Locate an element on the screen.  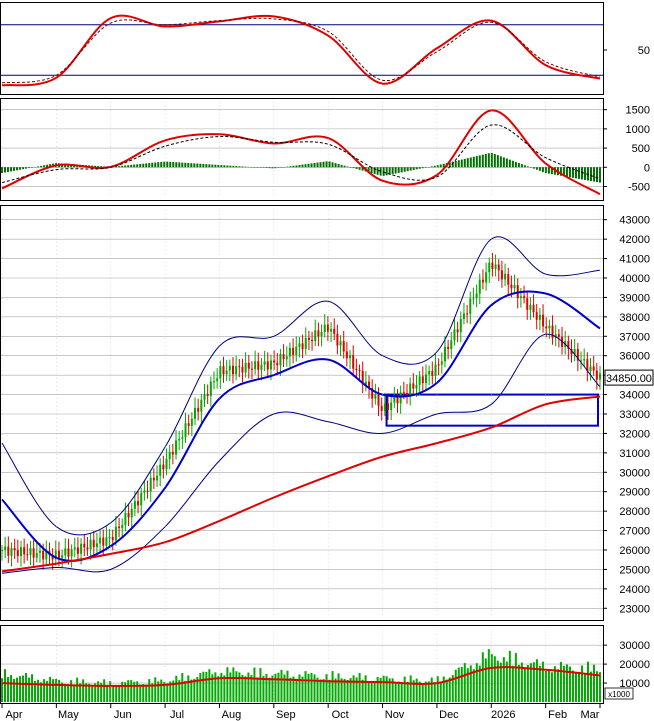
y-tick-label: 28000 is located at coordinates (634, 512).